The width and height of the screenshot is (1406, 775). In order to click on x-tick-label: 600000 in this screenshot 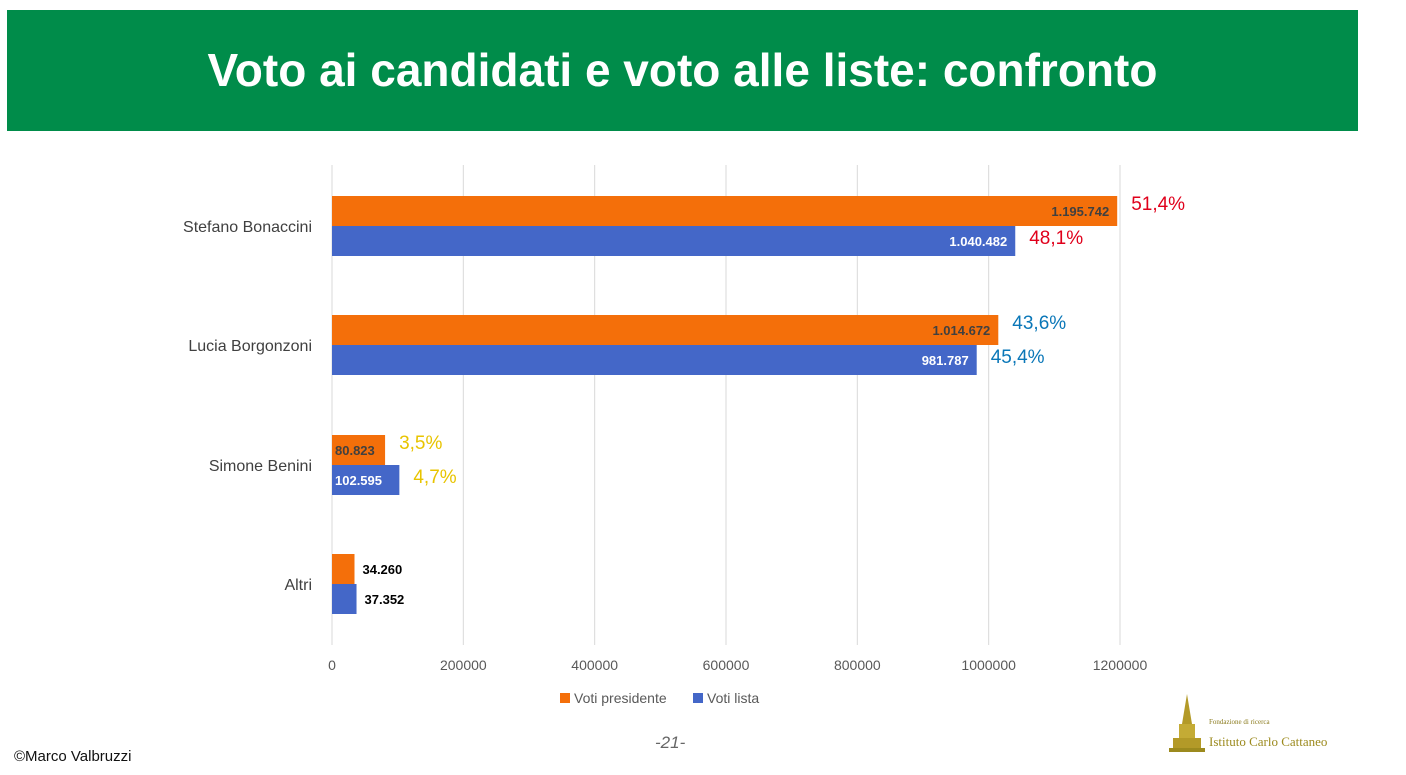, I will do `click(726, 665)`.